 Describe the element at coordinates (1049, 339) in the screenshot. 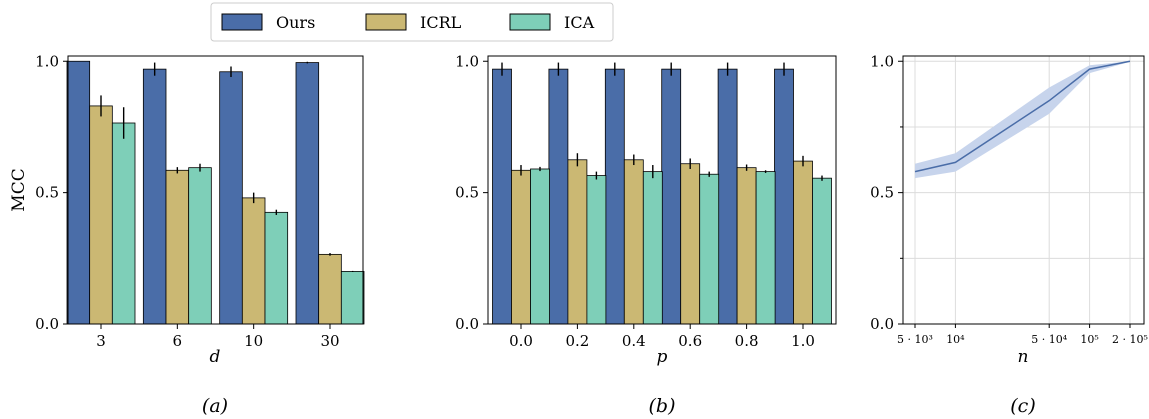

I see `c-xtick-label-2: 5 · 10⁴` at that location.